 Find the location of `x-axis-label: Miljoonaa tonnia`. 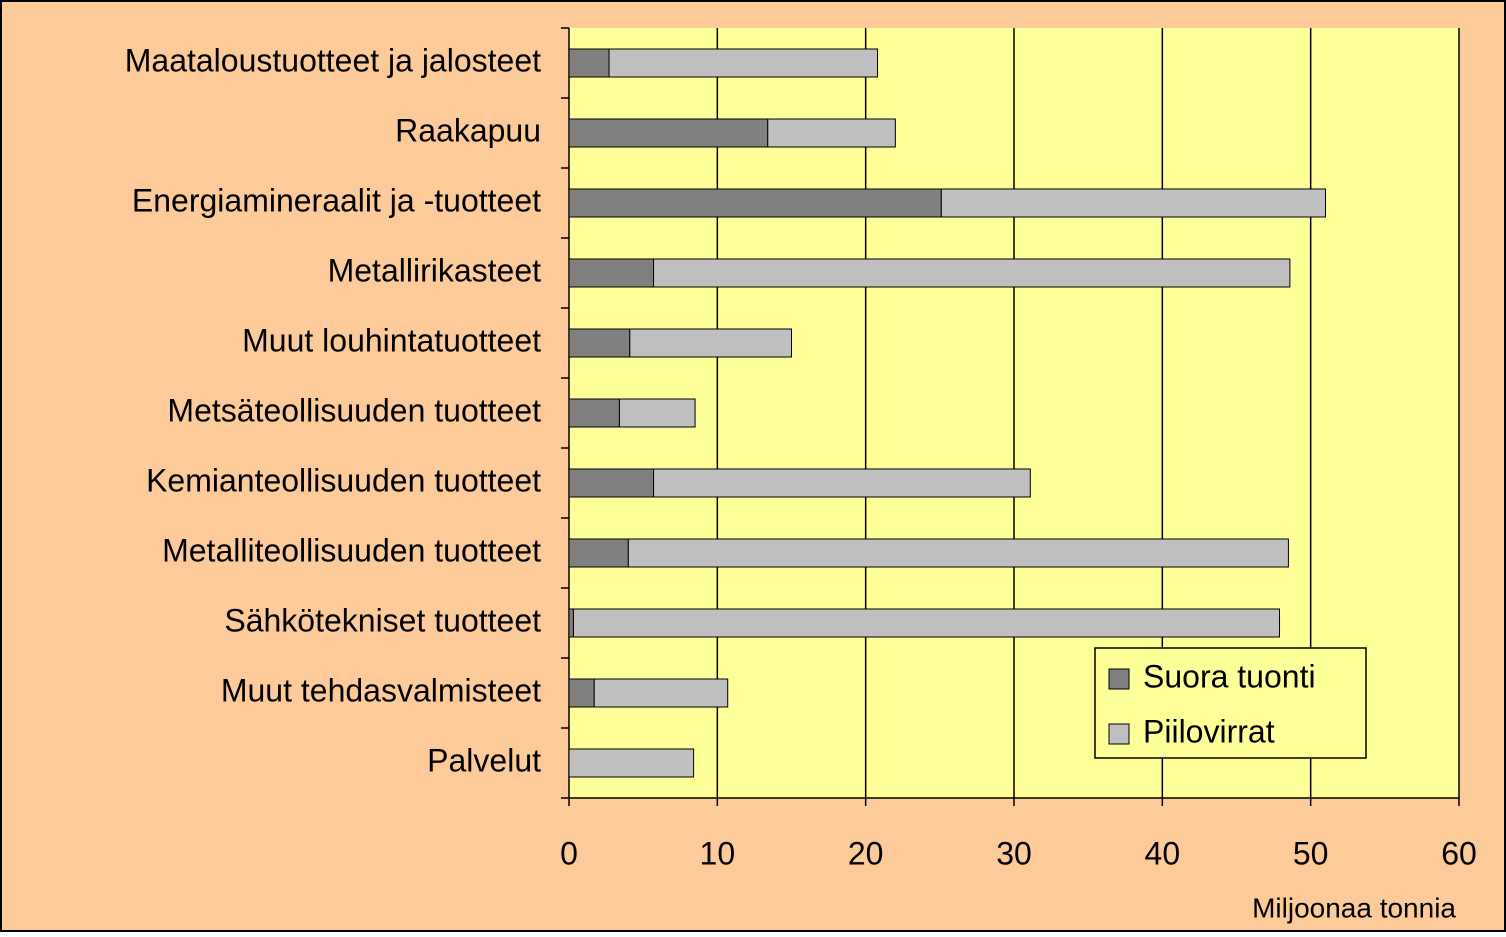

x-axis-label: Miljoonaa tonnia is located at coordinates (1354, 907).